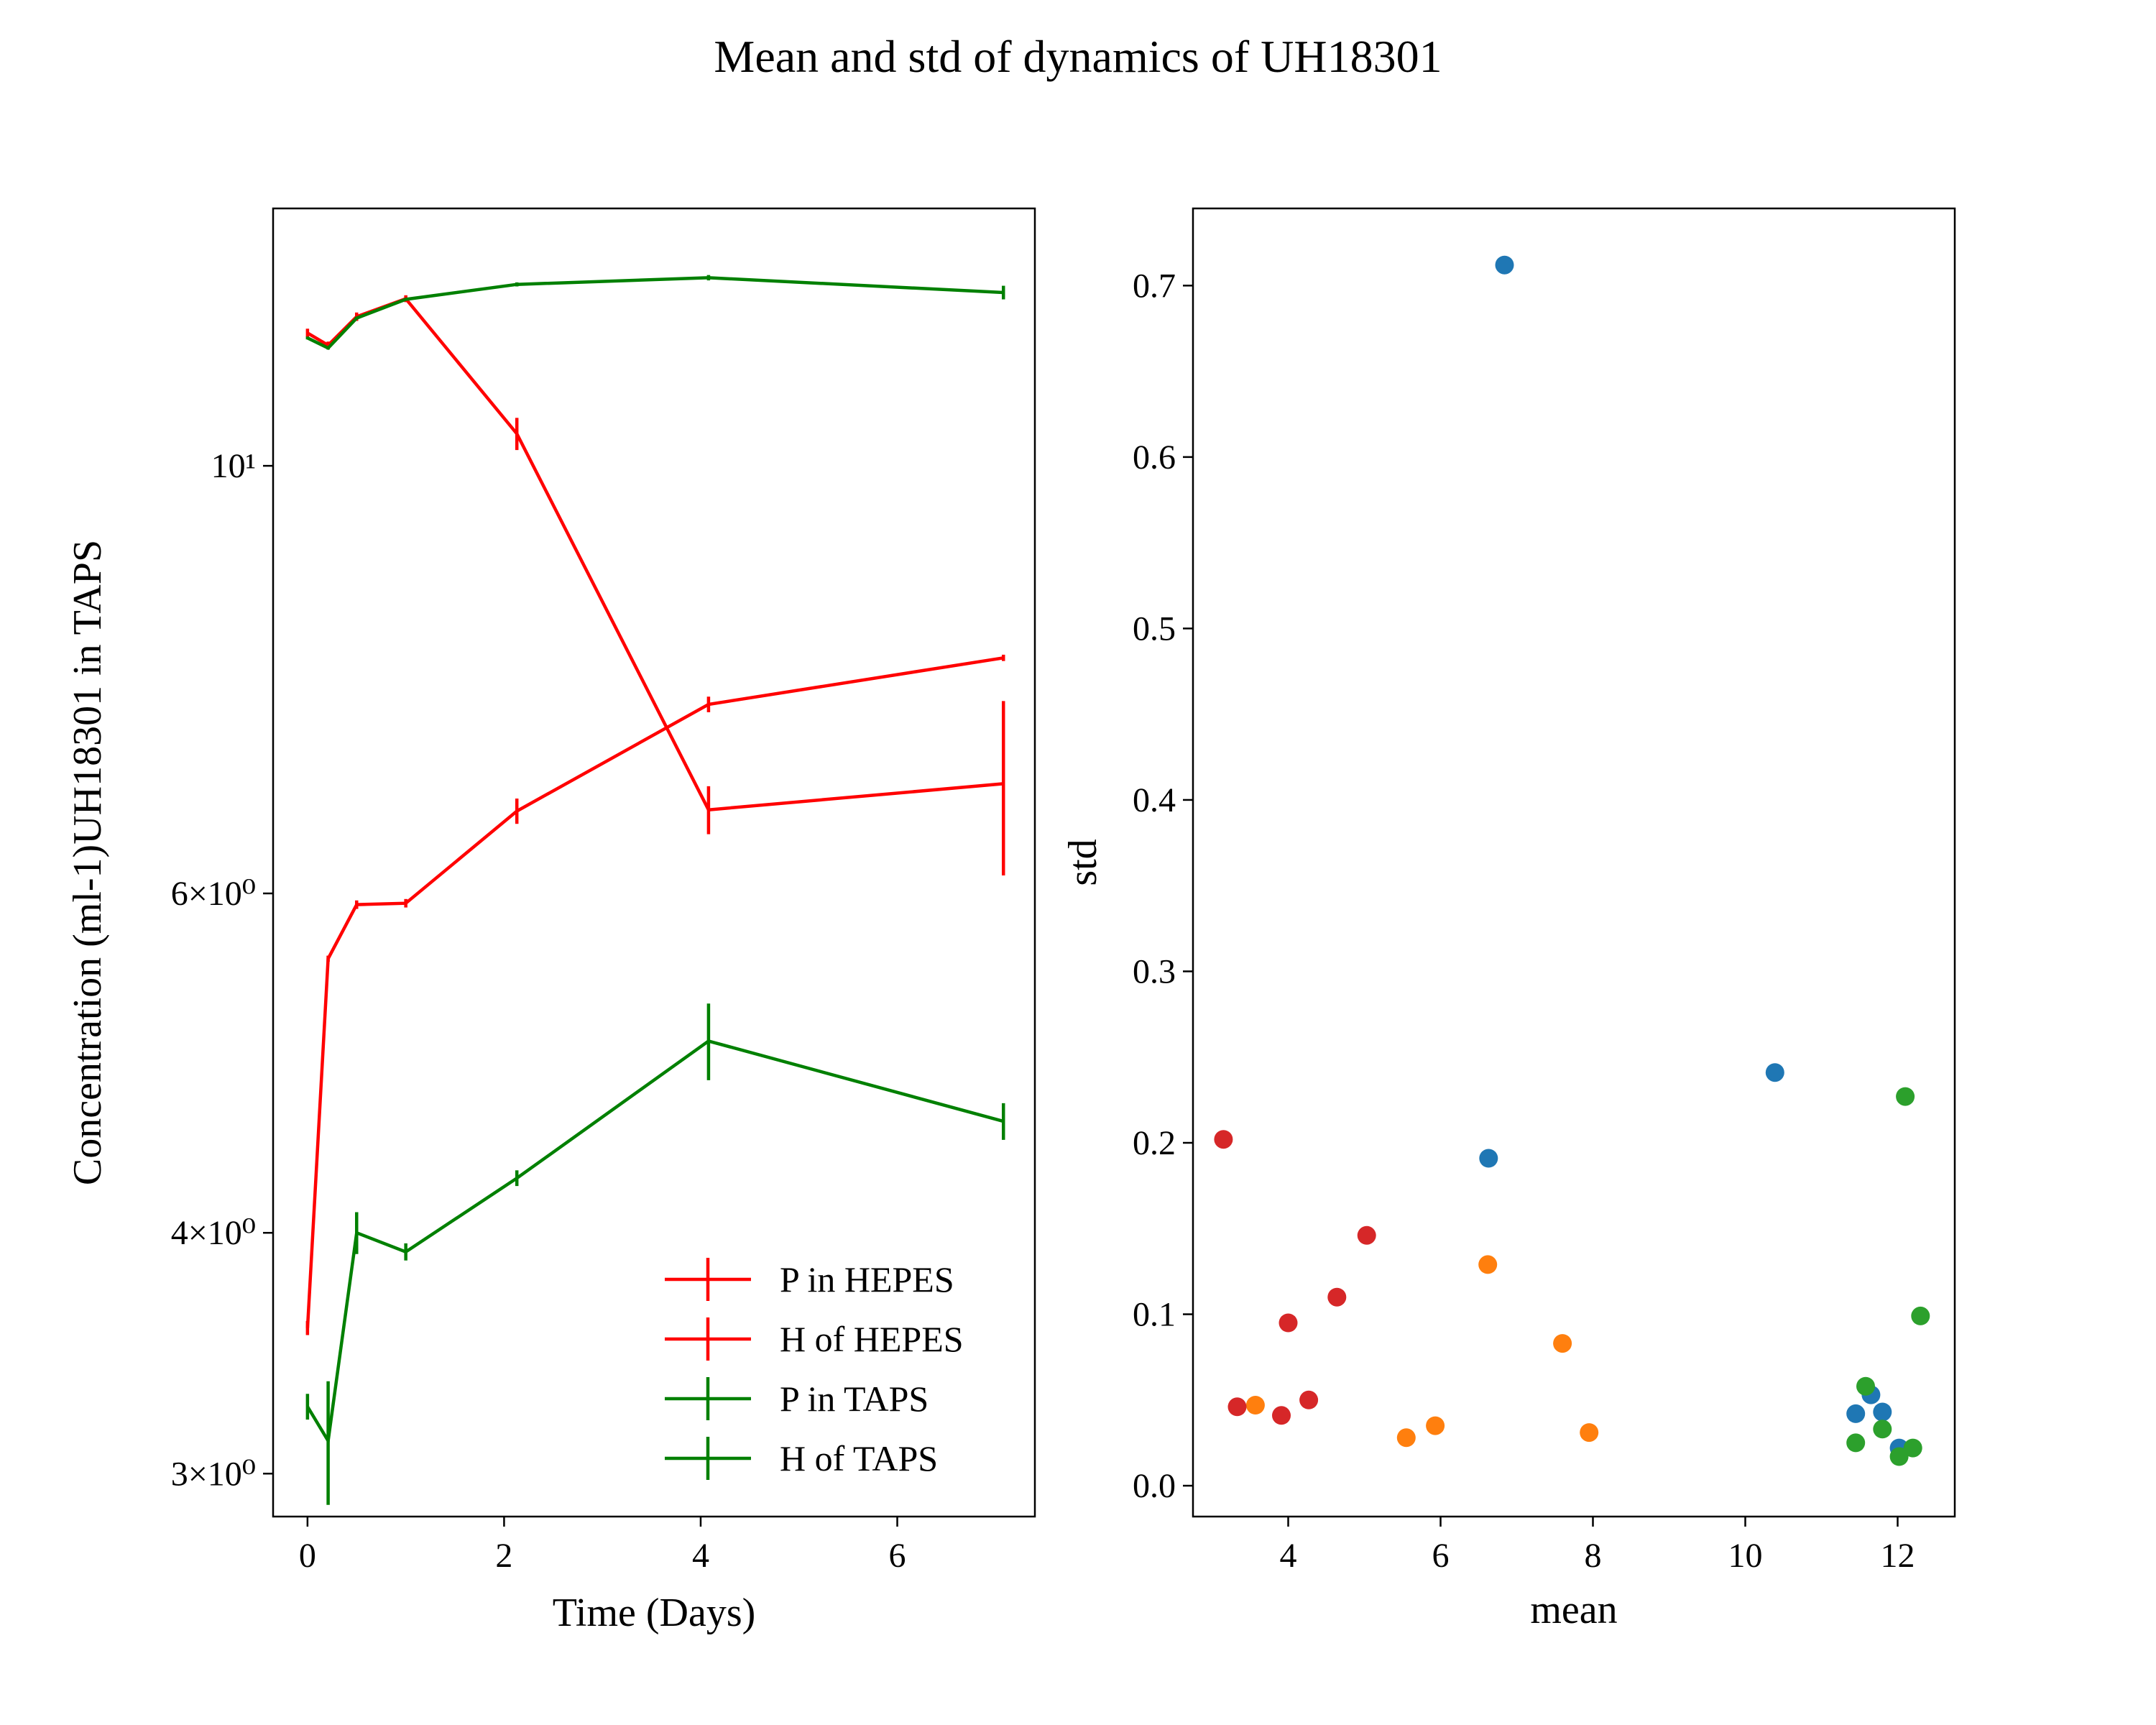 The height and width of the screenshot is (1725, 2156). Describe the element at coordinates (1078, 56) in the screenshot. I see `figure-title: Mean and std of dynamics of UH18301` at that location.